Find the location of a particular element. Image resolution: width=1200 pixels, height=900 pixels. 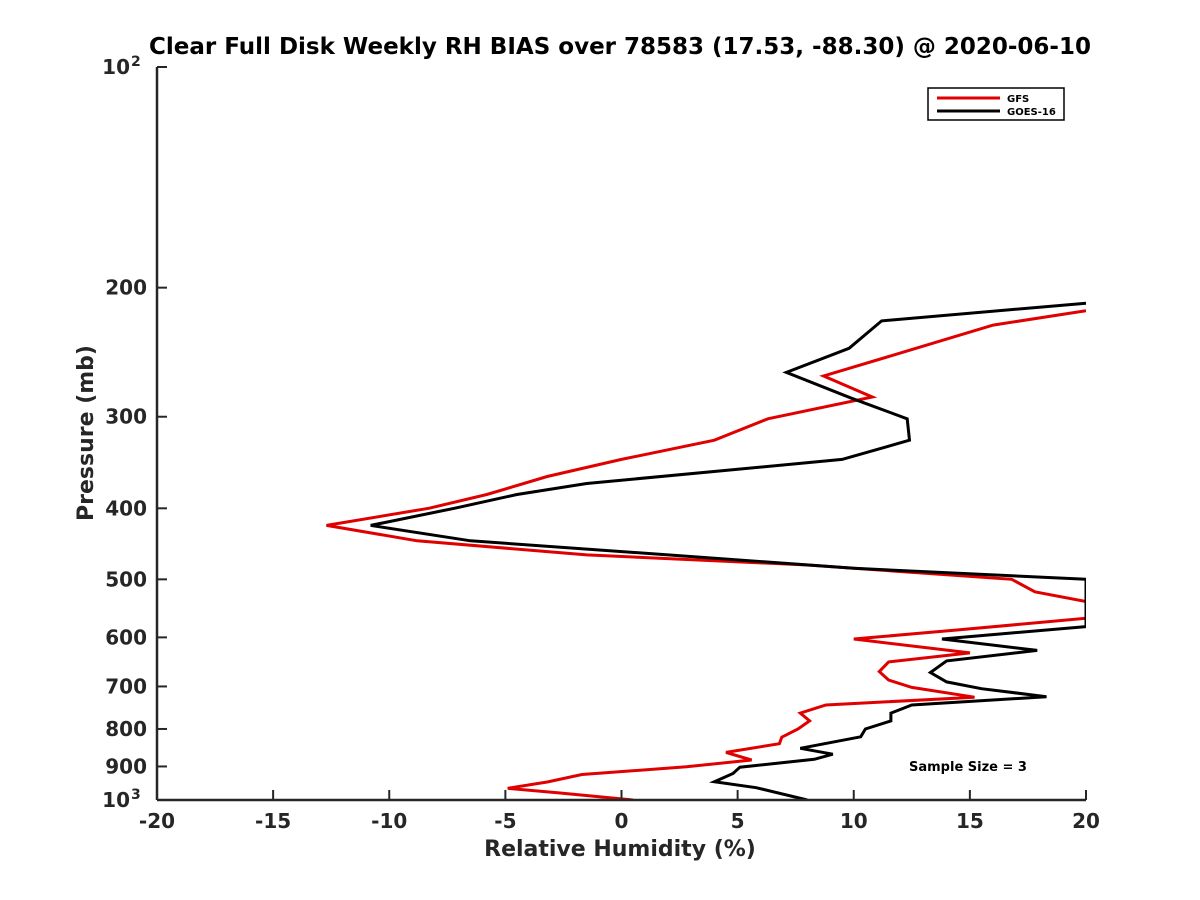

y-tick-label: 600 is located at coordinates (126, 637).